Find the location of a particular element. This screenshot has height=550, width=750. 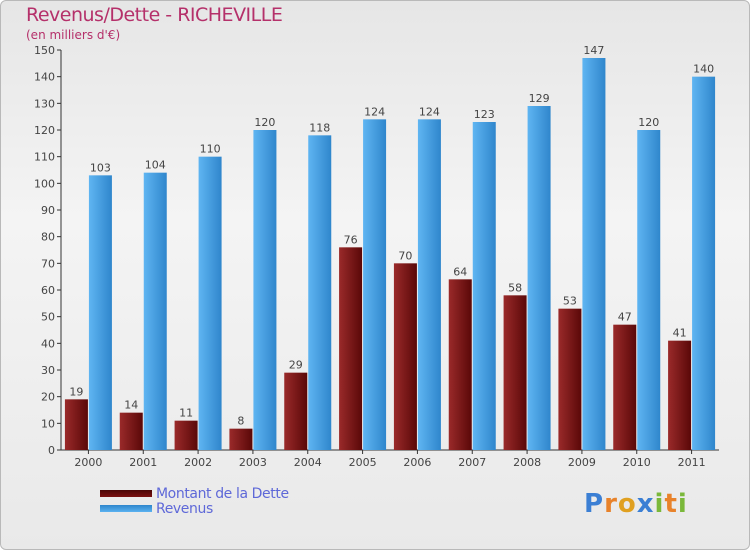

data-label-dette: 19 is located at coordinates (76, 391).